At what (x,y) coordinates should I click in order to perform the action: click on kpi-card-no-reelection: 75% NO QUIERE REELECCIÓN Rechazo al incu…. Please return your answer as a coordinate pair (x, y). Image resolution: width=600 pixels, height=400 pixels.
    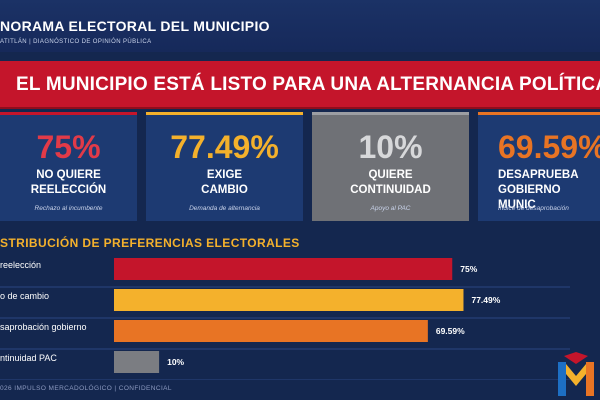
    Looking at the image, I should click on (68, 166).